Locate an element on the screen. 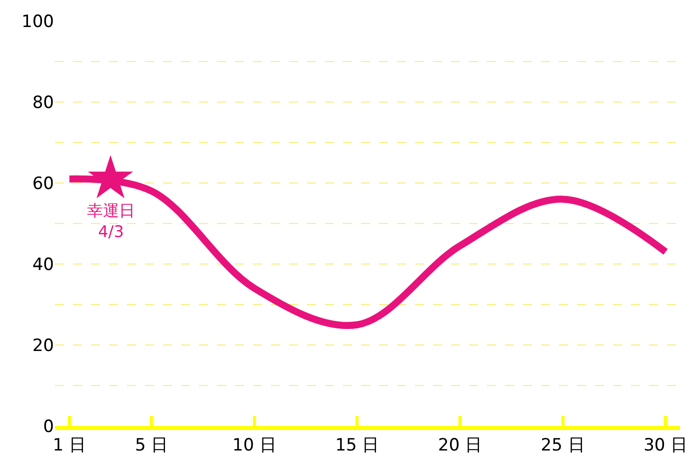 This screenshot has width=700, height=467. annotation: 幸運日 4/3 is located at coordinates (111, 221).